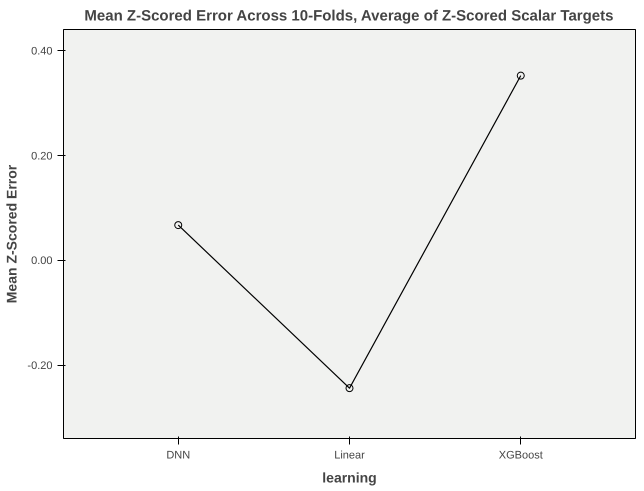 This screenshot has height=491, width=644. Describe the element at coordinates (178, 456) in the screenshot. I see `x-tick-label: DNN` at that location.